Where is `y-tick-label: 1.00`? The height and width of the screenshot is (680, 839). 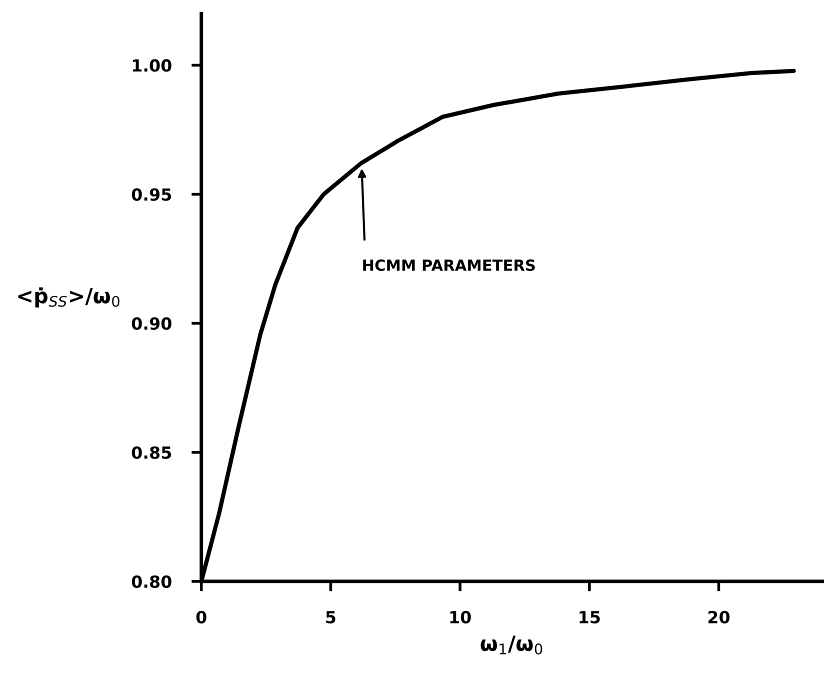 y-tick-label: 1.00 is located at coordinates (152, 65).